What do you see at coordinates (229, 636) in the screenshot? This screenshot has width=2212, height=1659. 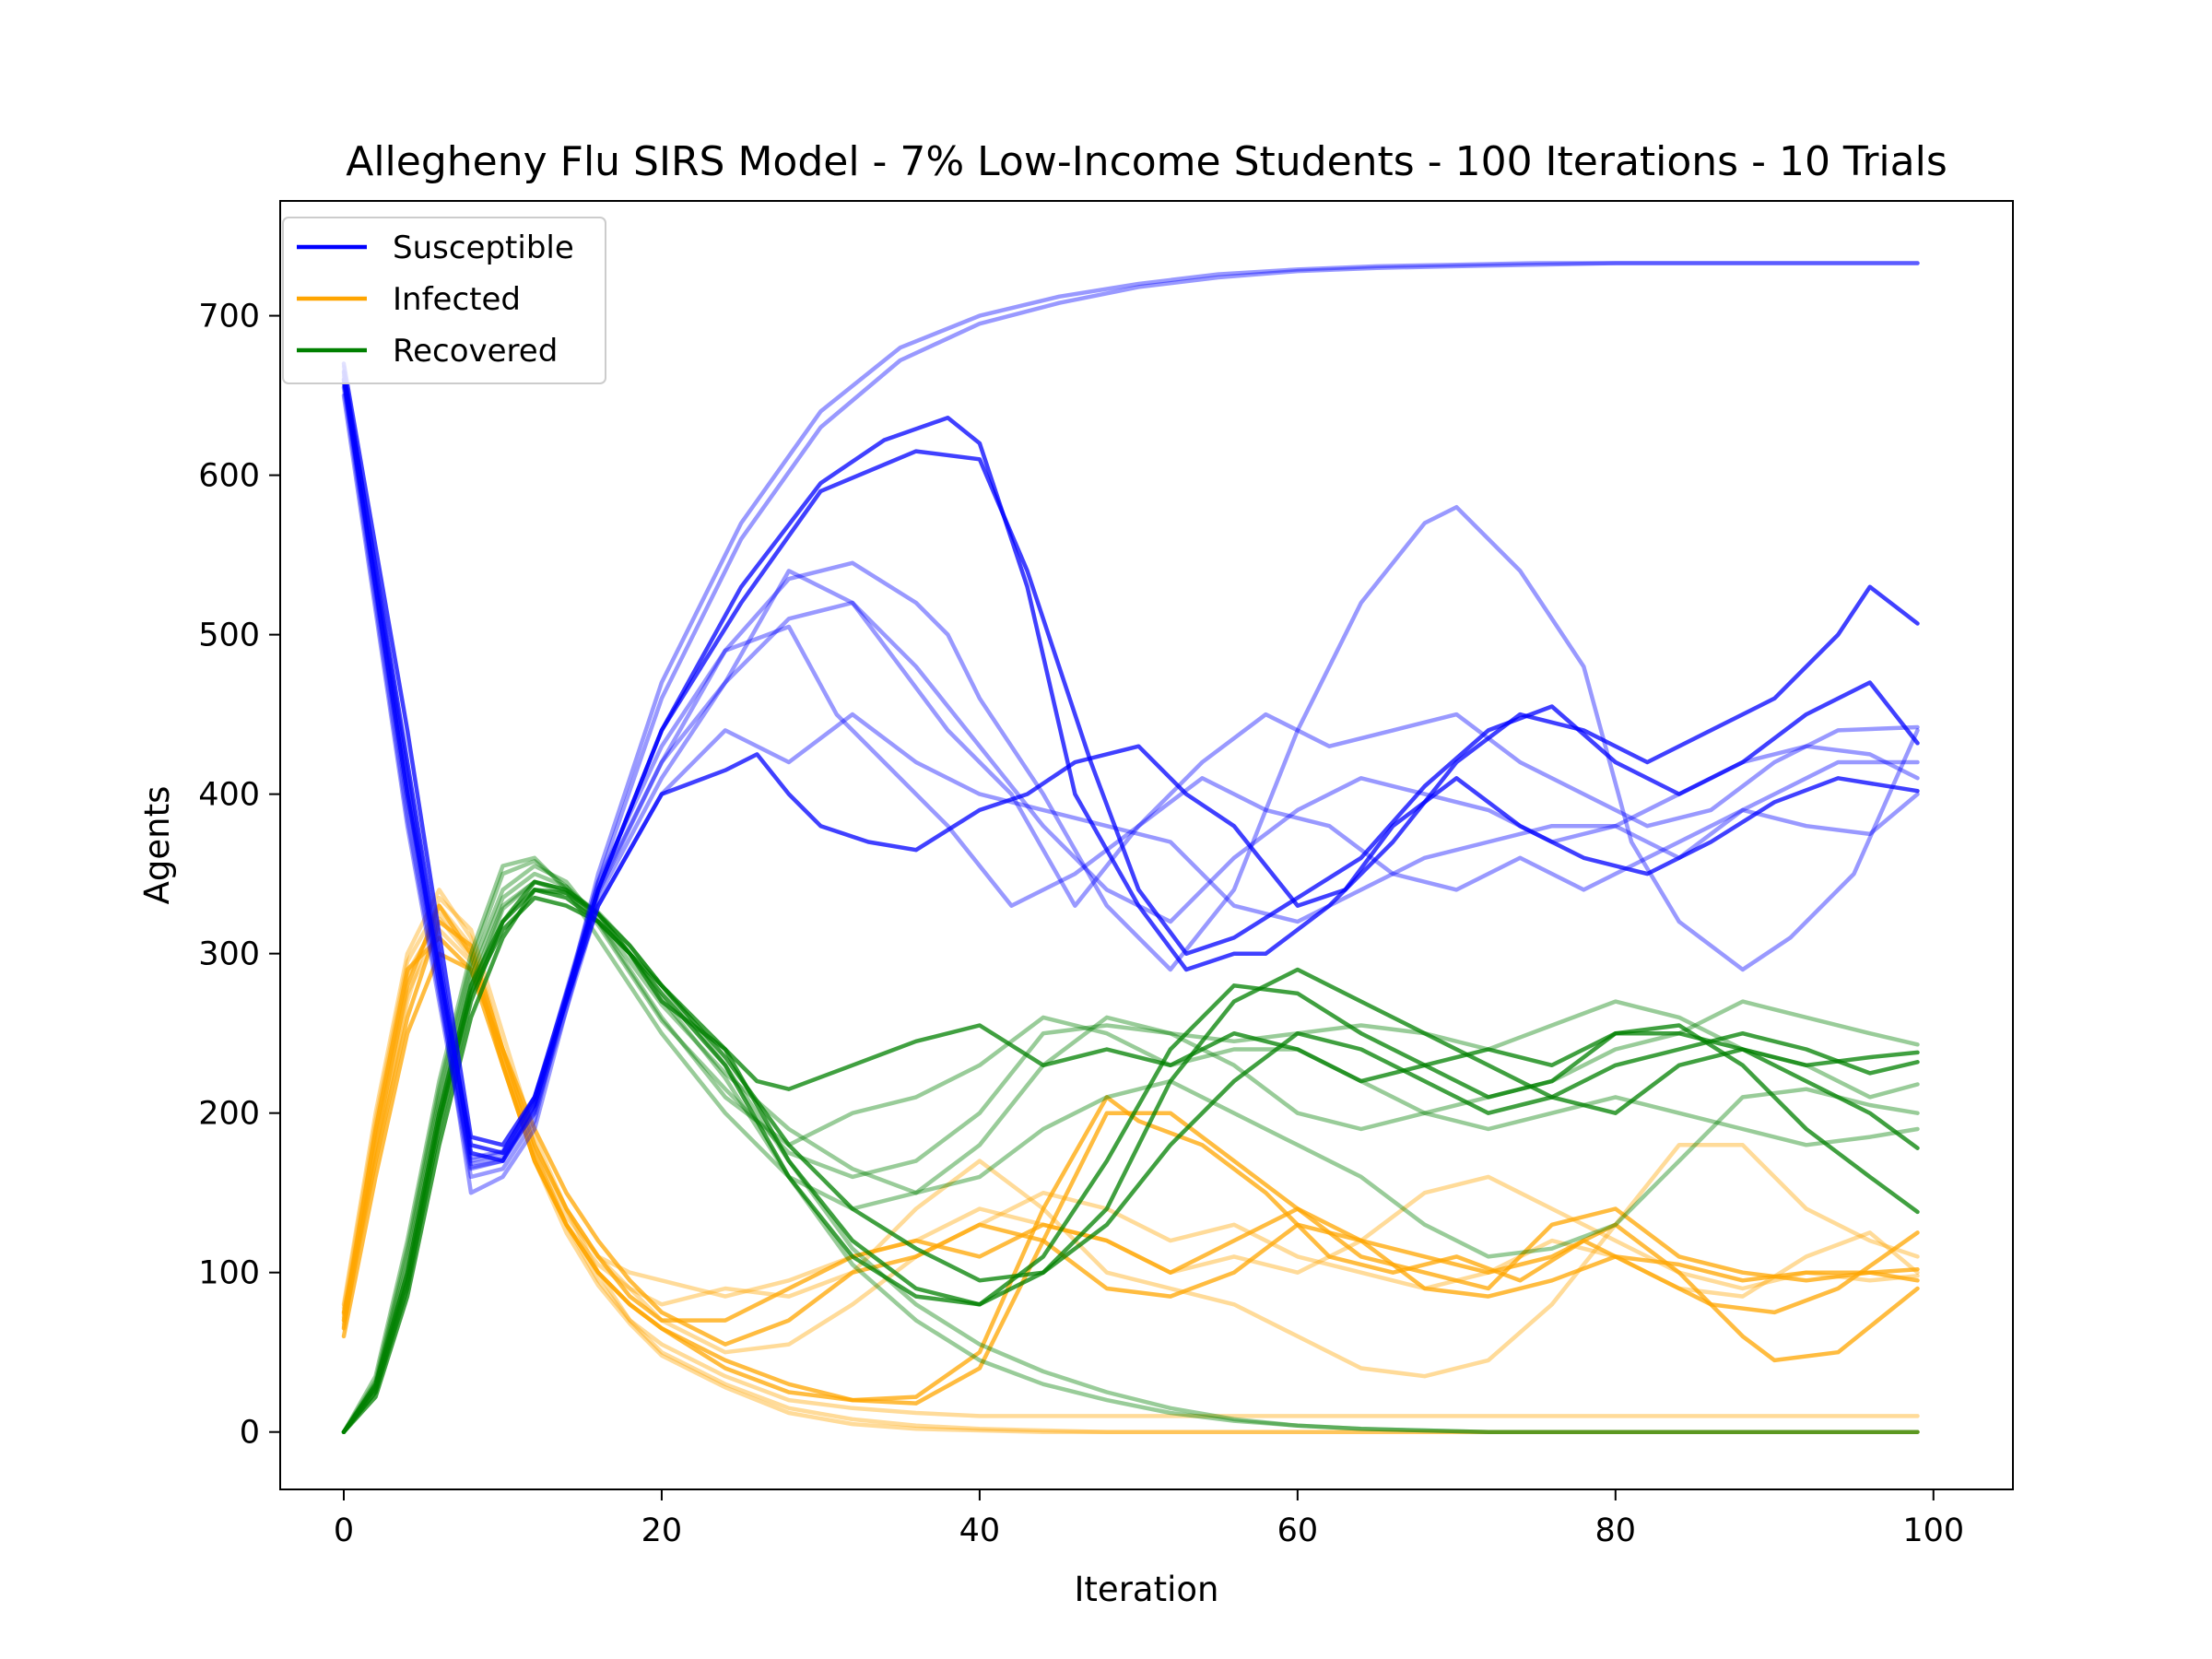 I see `y-tick-label: 500` at bounding box center [229, 636].